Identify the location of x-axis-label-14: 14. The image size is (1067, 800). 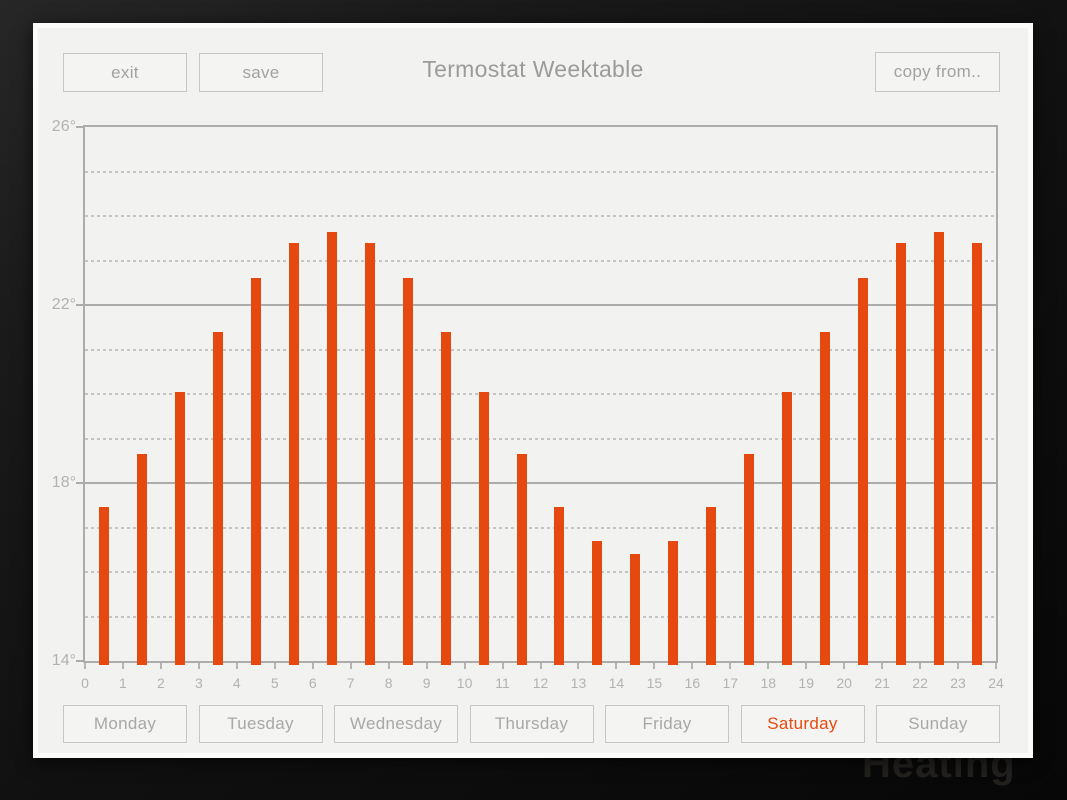
(616, 683).